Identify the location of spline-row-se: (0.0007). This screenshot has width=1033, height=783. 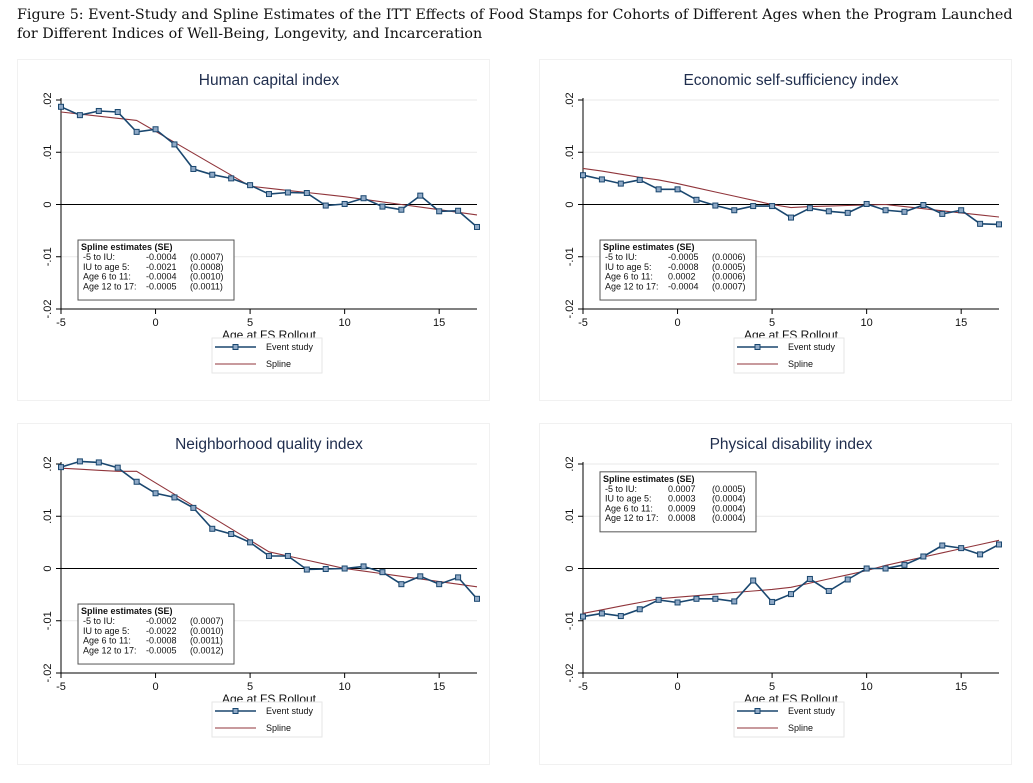
(207, 257).